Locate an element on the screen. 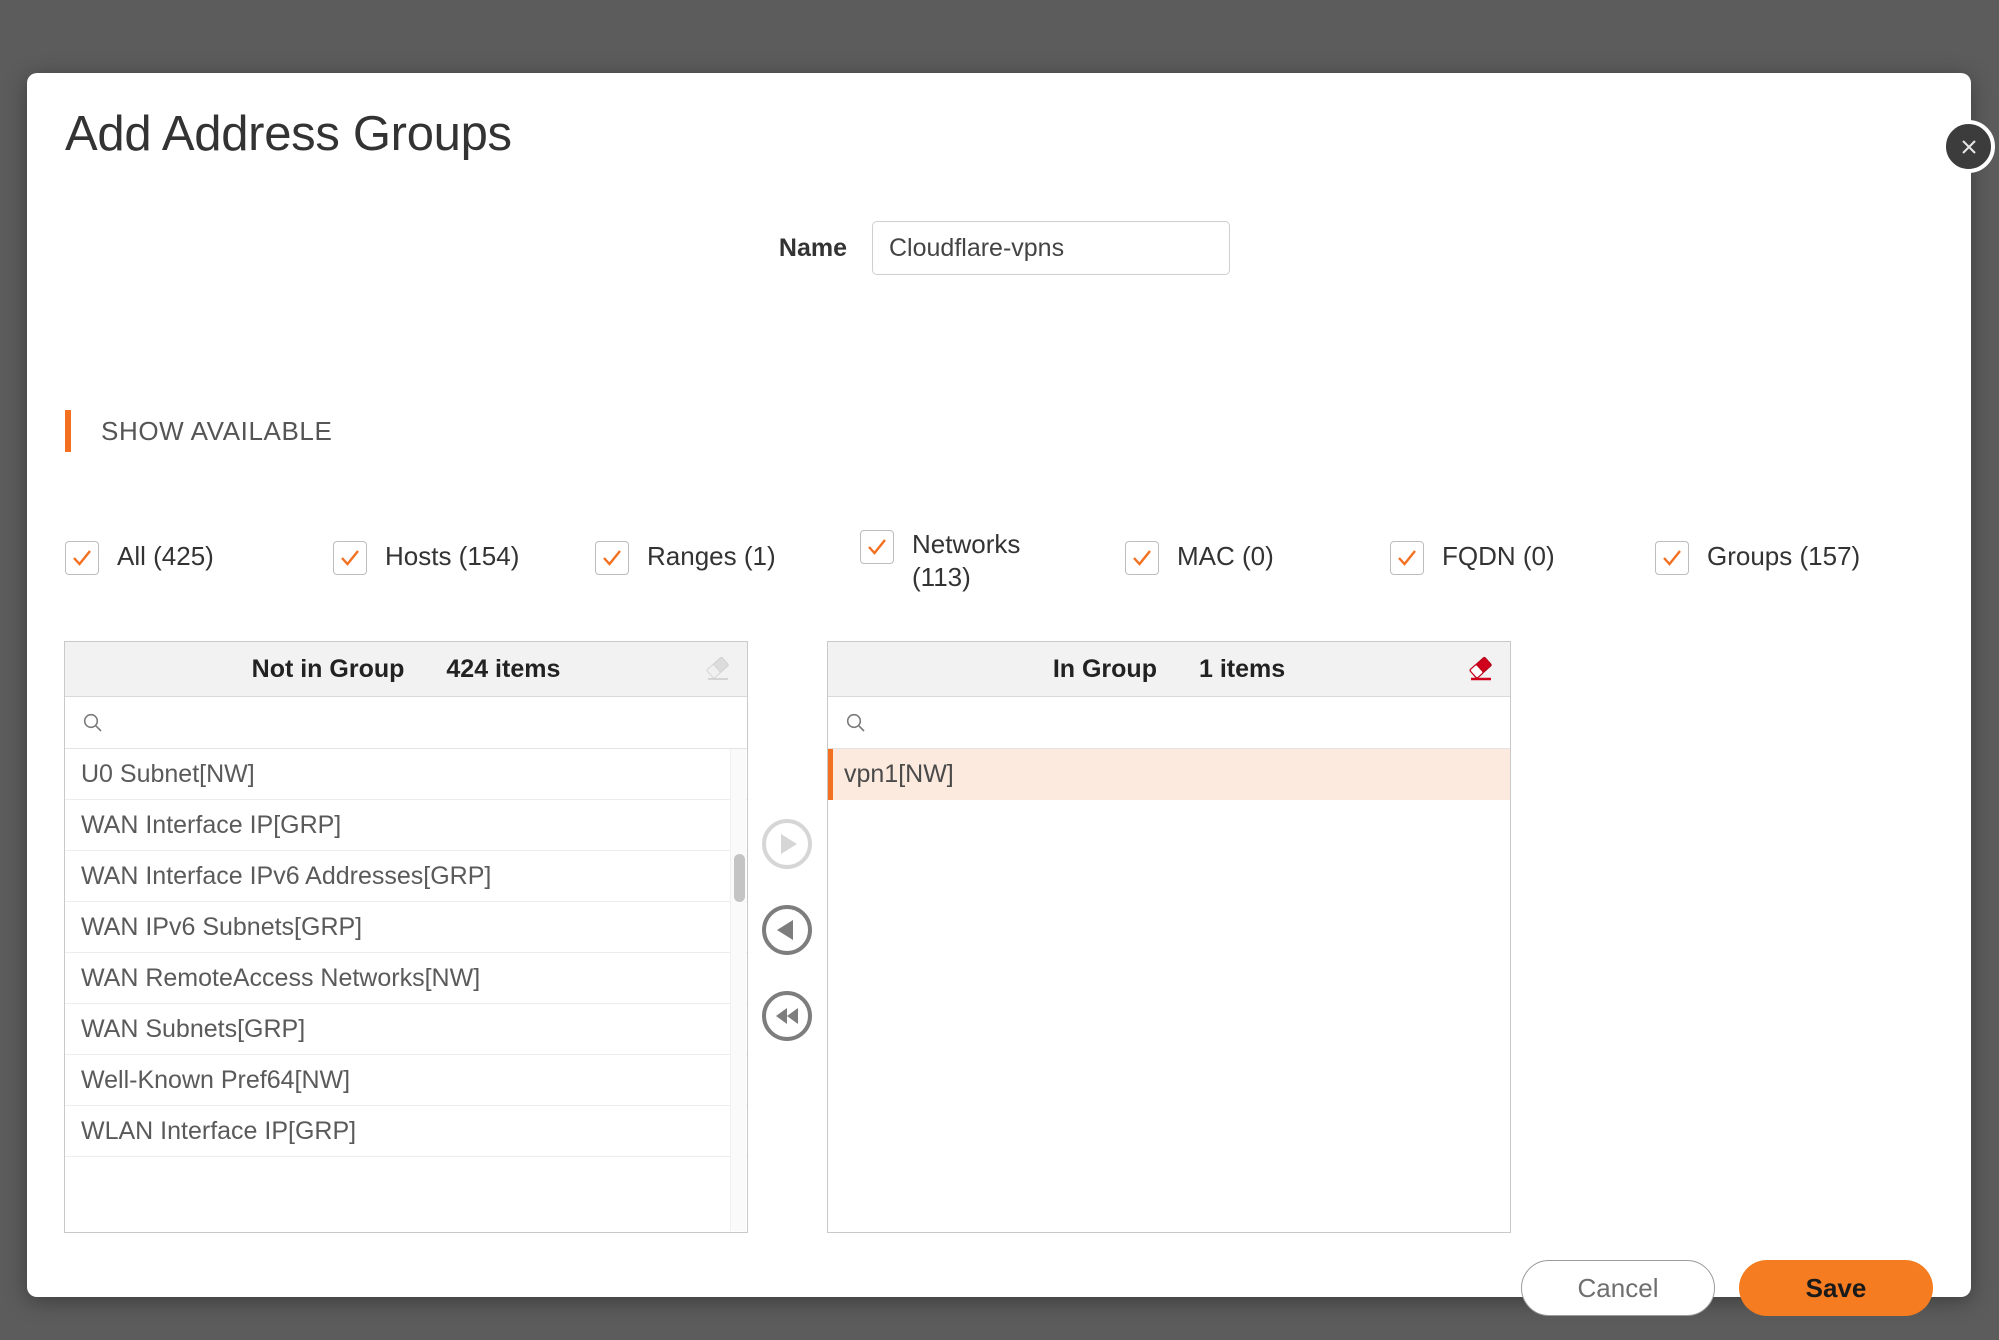 This screenshot has width=1999, height=1340. move-left-glyph is located at coordinates (787, 930).